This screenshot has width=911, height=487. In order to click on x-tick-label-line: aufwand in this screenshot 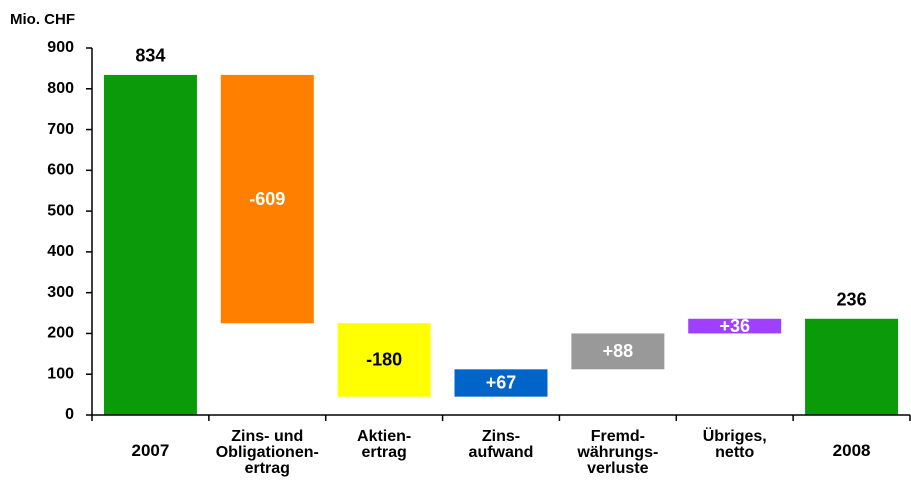, I will do `click(501, 452)`.